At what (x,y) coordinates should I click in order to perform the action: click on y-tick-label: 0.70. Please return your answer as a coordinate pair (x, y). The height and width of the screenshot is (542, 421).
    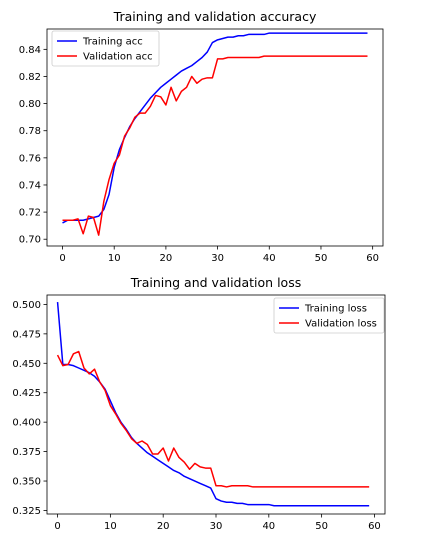
    Looking at the image, I should click on (30, 240).